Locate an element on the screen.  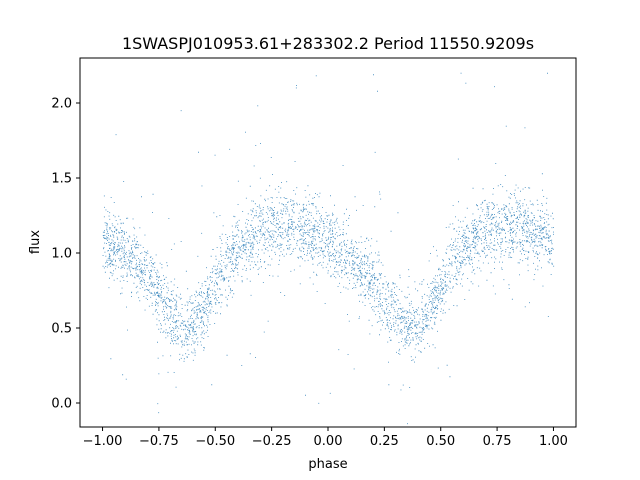
y-tick-label: 1.5 is located at coordinates (61, 179).